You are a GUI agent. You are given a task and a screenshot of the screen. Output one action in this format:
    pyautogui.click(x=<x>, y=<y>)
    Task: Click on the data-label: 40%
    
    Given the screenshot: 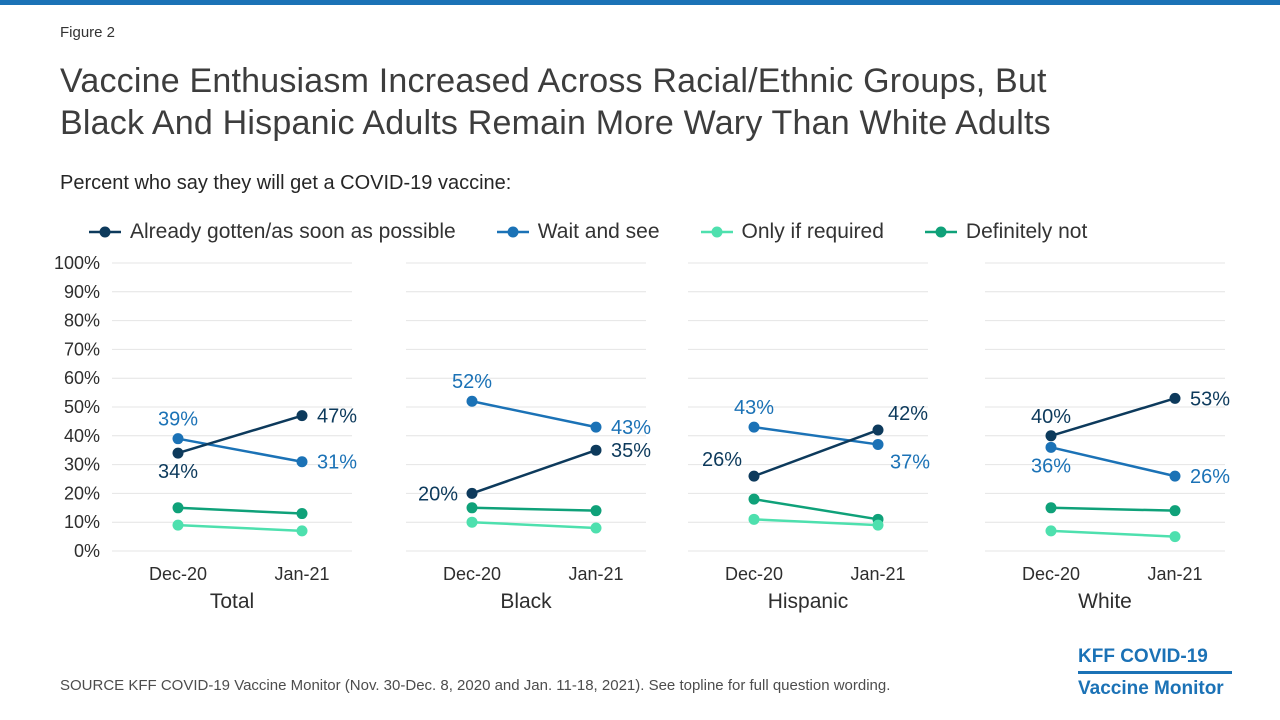 What is the action you would take?
    pyautogui.click(x=1051, y=417)
    